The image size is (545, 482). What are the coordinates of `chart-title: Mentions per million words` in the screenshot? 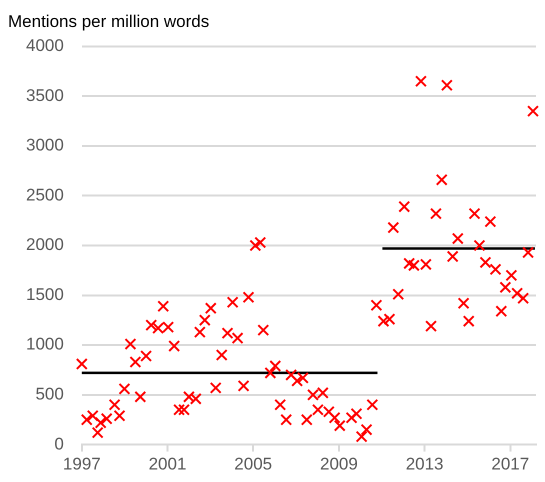 It's located at (109, 21).